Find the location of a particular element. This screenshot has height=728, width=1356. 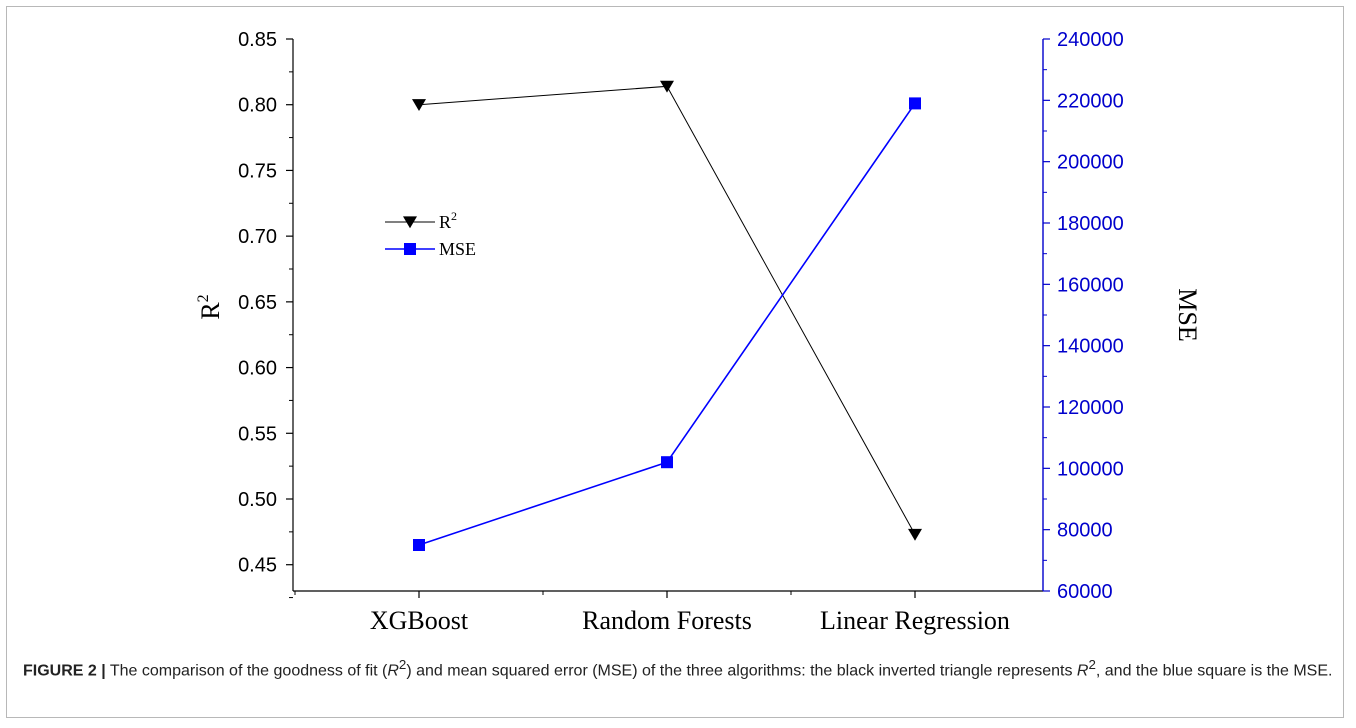

left-tick-label: 0.65 is located at coordinates (257, 303).